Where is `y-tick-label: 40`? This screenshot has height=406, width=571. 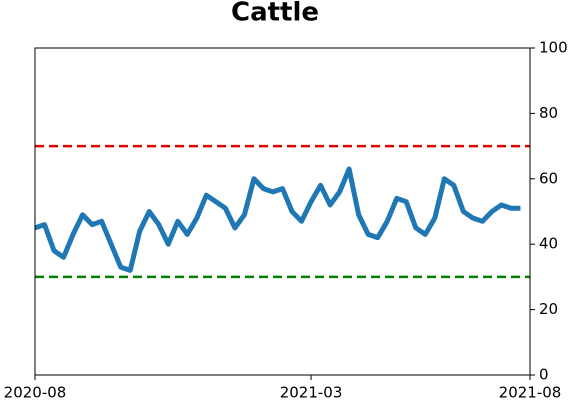
y-tick-label: 40 is located at coordinates (548, 244).